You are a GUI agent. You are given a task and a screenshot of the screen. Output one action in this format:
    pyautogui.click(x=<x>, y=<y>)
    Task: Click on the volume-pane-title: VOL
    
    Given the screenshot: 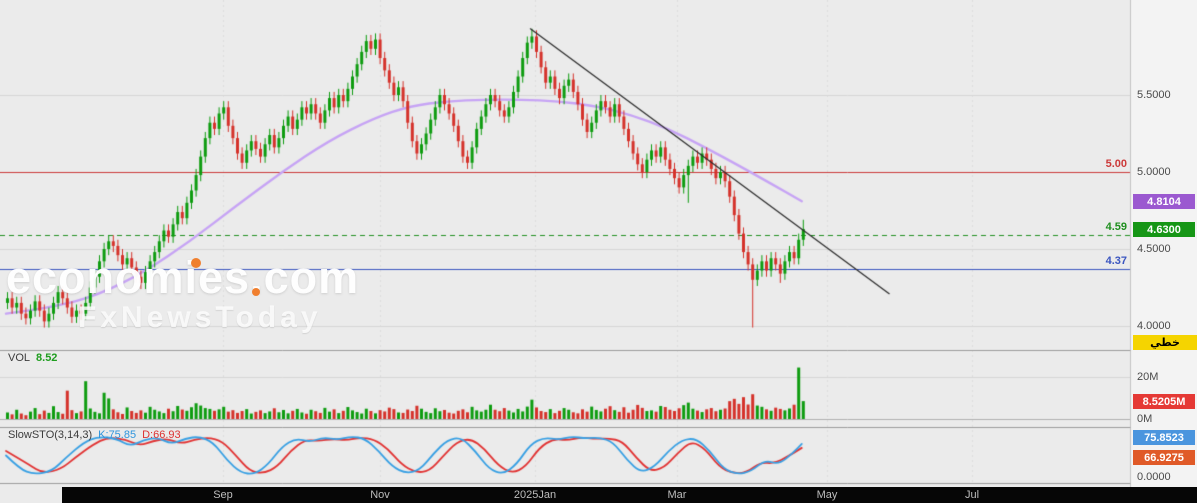 What is the action you would take?
    pyautogui.click(x=19, y=358)
    